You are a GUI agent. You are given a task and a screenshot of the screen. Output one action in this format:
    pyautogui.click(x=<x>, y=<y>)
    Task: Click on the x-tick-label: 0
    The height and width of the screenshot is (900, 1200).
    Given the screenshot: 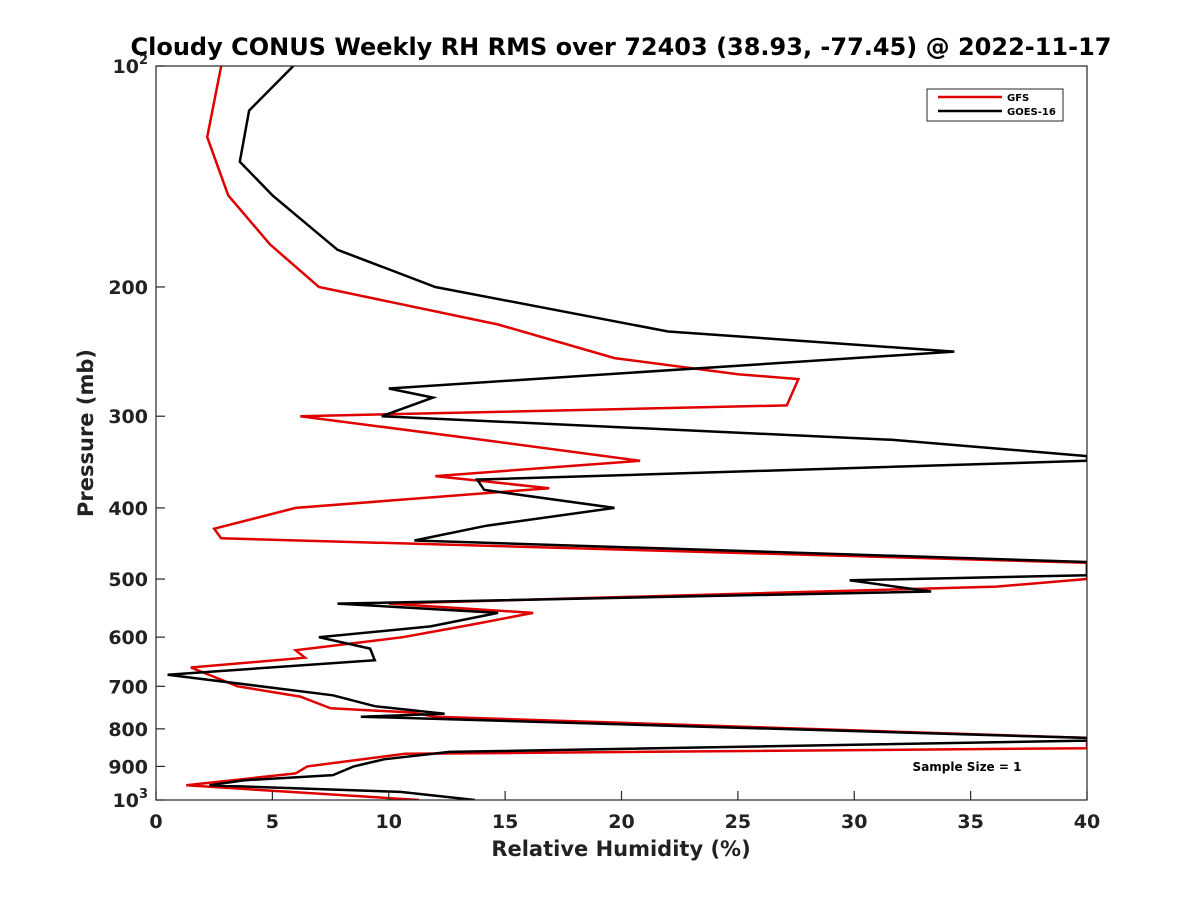 What is the action you would take?
    pyautogui.click(x=155, y=822)
    